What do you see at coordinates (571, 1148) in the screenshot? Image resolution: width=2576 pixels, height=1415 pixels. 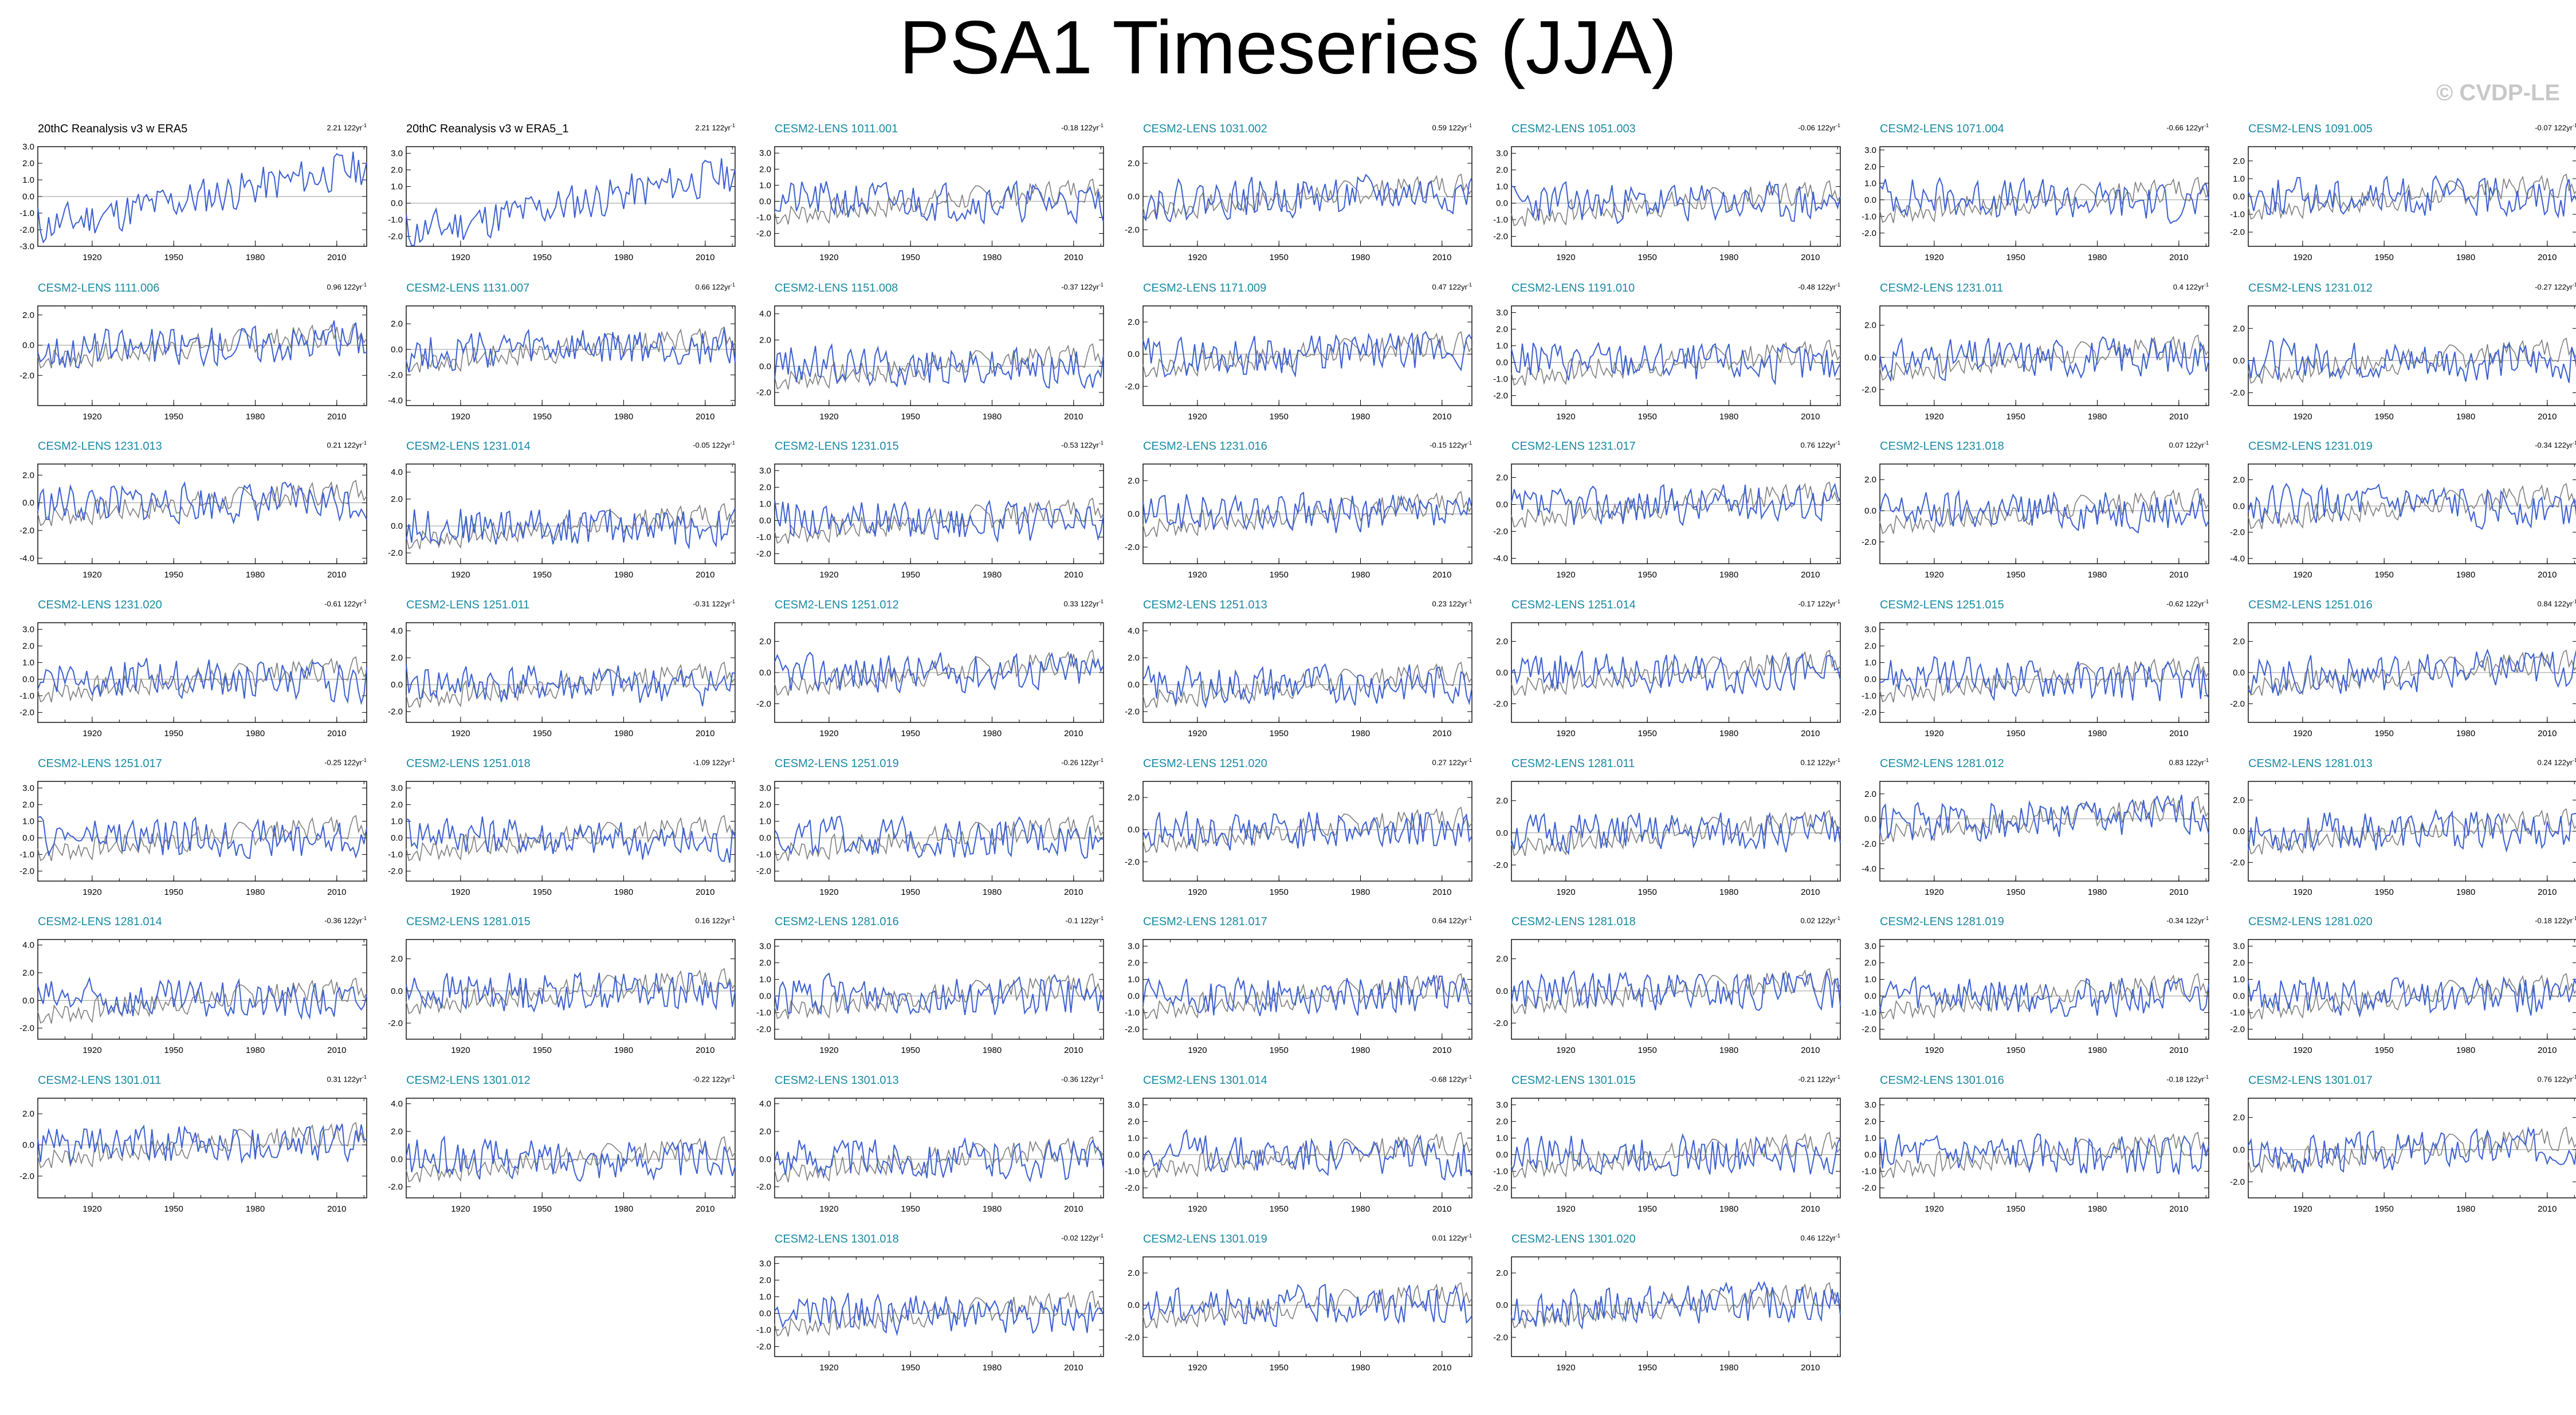 I see `plot-frame` at bounding box center [571, 1148].